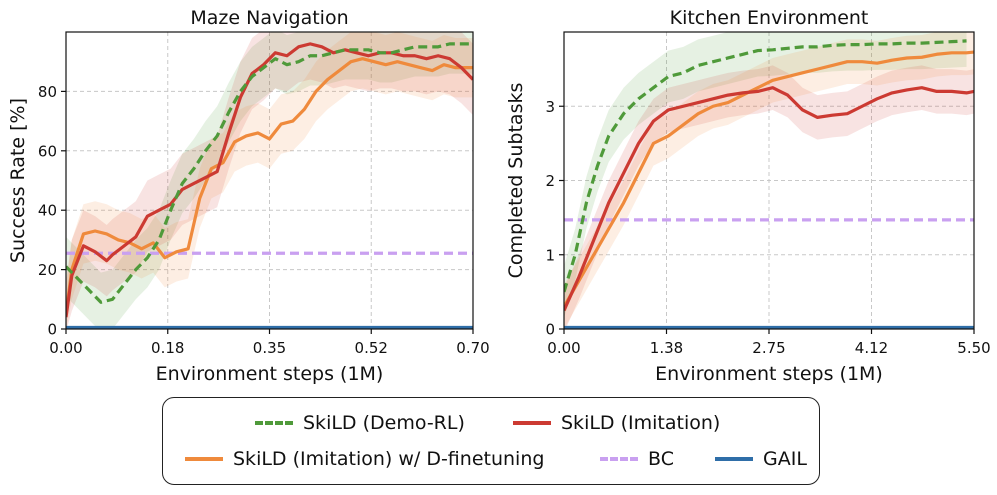  I want to click on x-tick-label: 0.52, so click(371, 348).